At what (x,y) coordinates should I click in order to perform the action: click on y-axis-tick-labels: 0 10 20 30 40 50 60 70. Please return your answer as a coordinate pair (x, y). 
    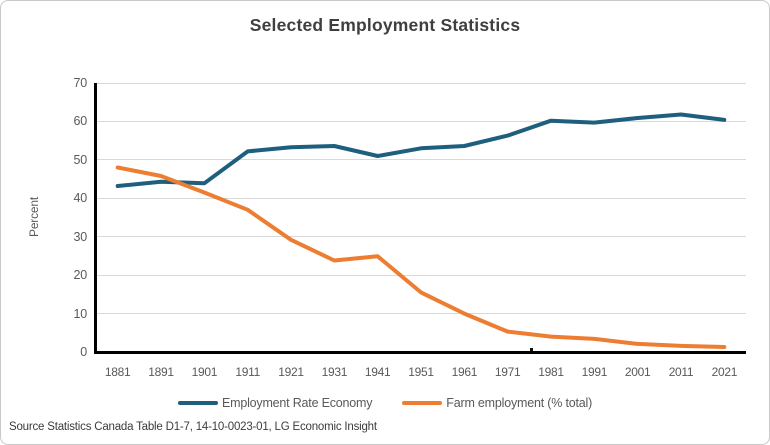
    Looking at the image, I should click on (68, 217).